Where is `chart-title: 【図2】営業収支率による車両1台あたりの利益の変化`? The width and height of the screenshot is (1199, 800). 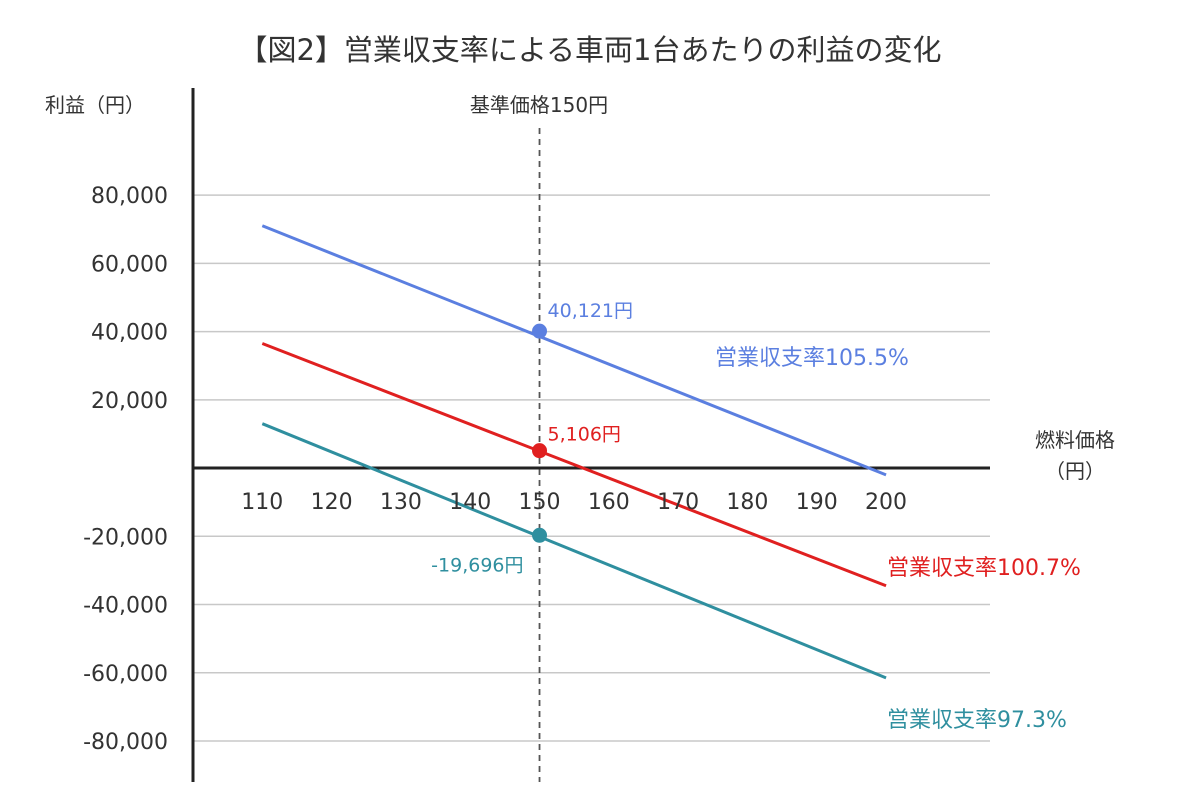 chart-title: 【図2】営業収支率による車両1台あたりの利益の変化 is located at coordinates (589, 50).